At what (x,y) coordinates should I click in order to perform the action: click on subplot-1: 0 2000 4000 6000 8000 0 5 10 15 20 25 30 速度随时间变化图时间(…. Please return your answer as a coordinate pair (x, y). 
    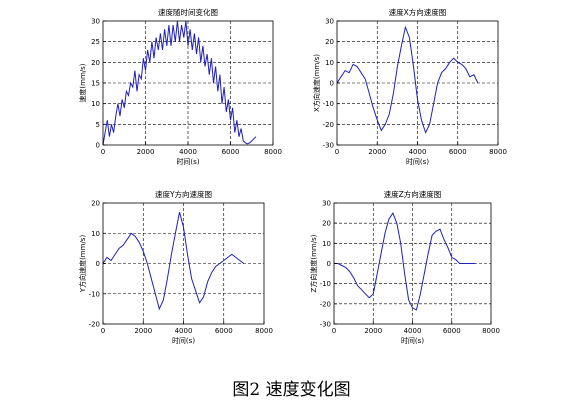
    Looking at the image, I should click on (180, 86).